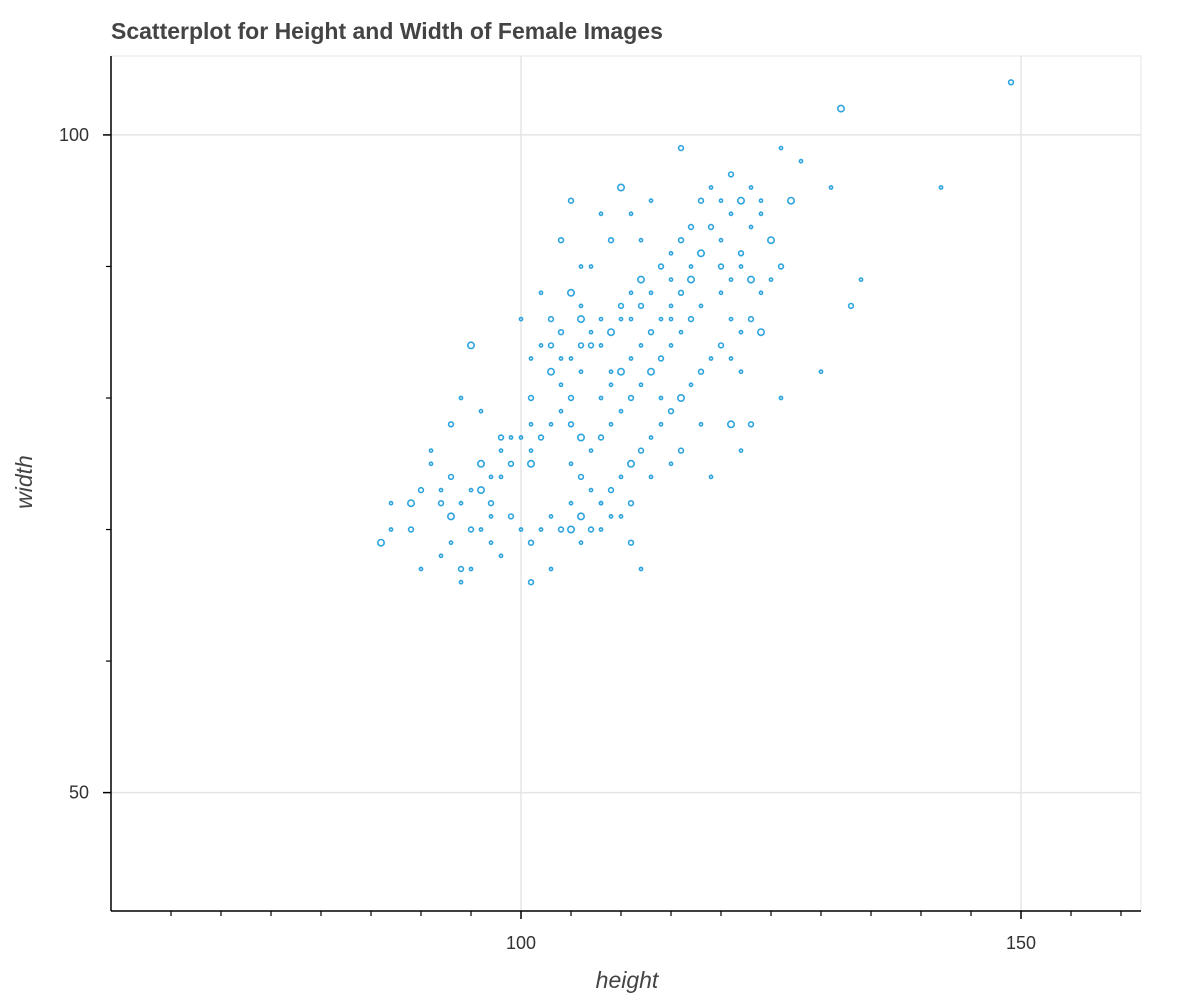 This screenshot has height=1000, width=1200. What do you see at coordinates (24, 482) in the screenshot?
I see `y-axis-label: width` at bounding box center [24, 482].